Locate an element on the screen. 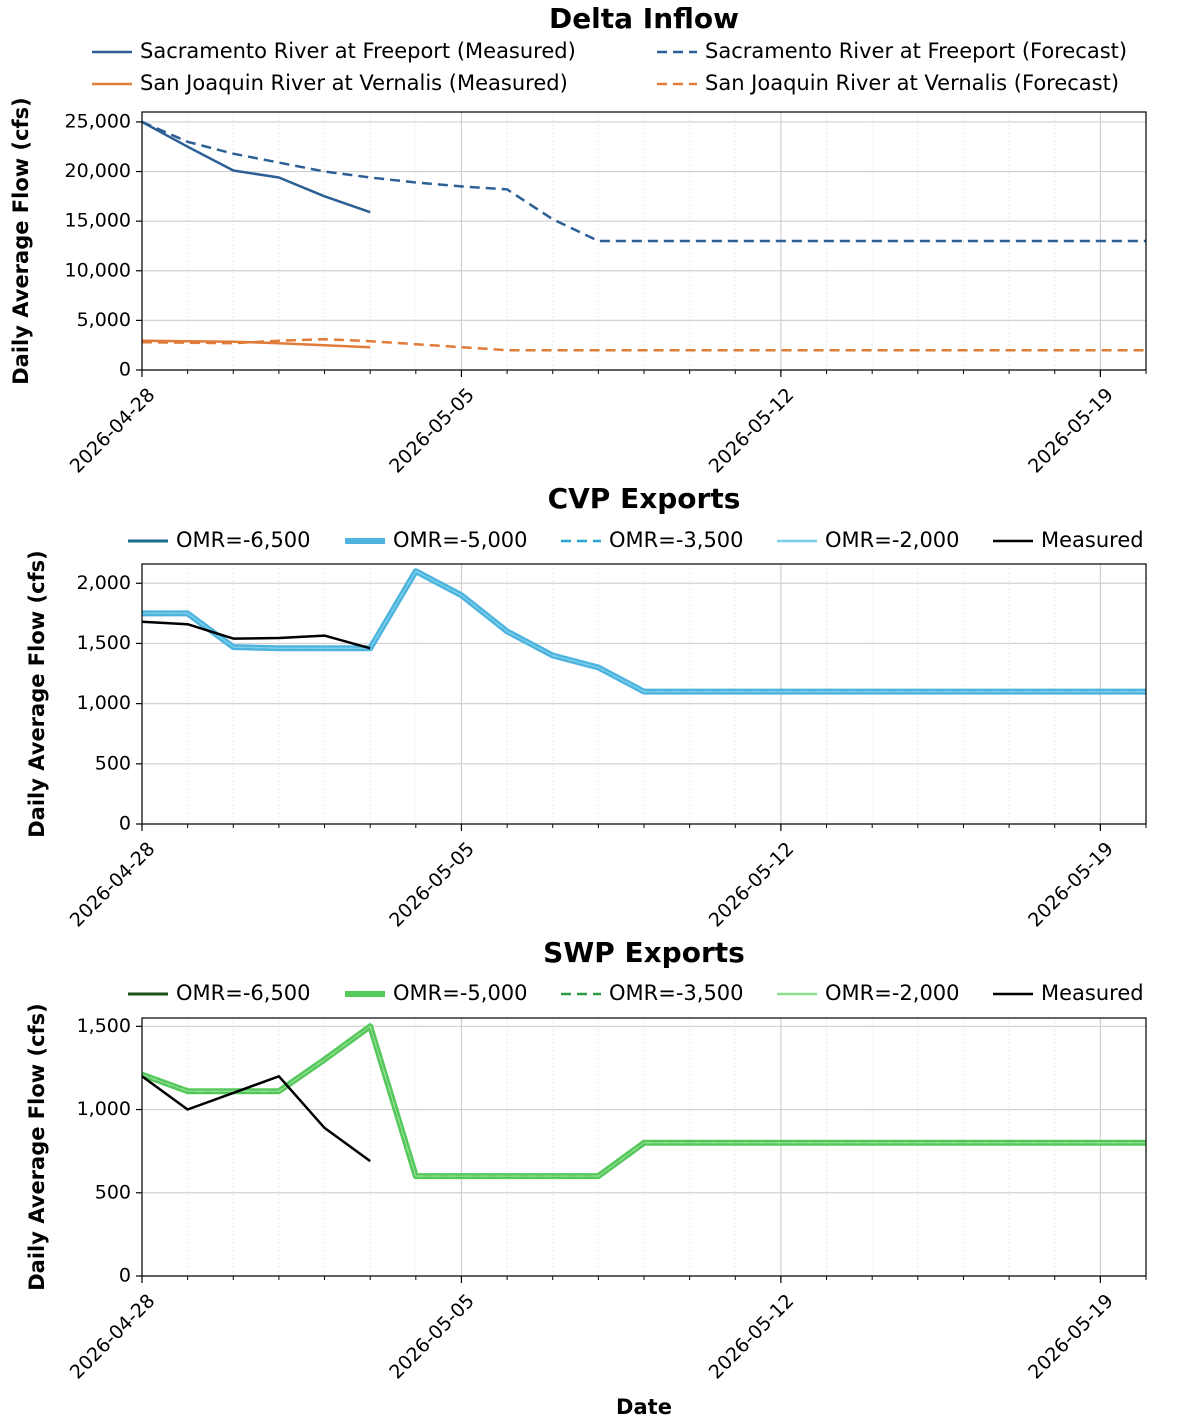 The width and height of the screenshot is (1199, 1420). y-tick-label: 25,000 is located at coordinates (98, 121).